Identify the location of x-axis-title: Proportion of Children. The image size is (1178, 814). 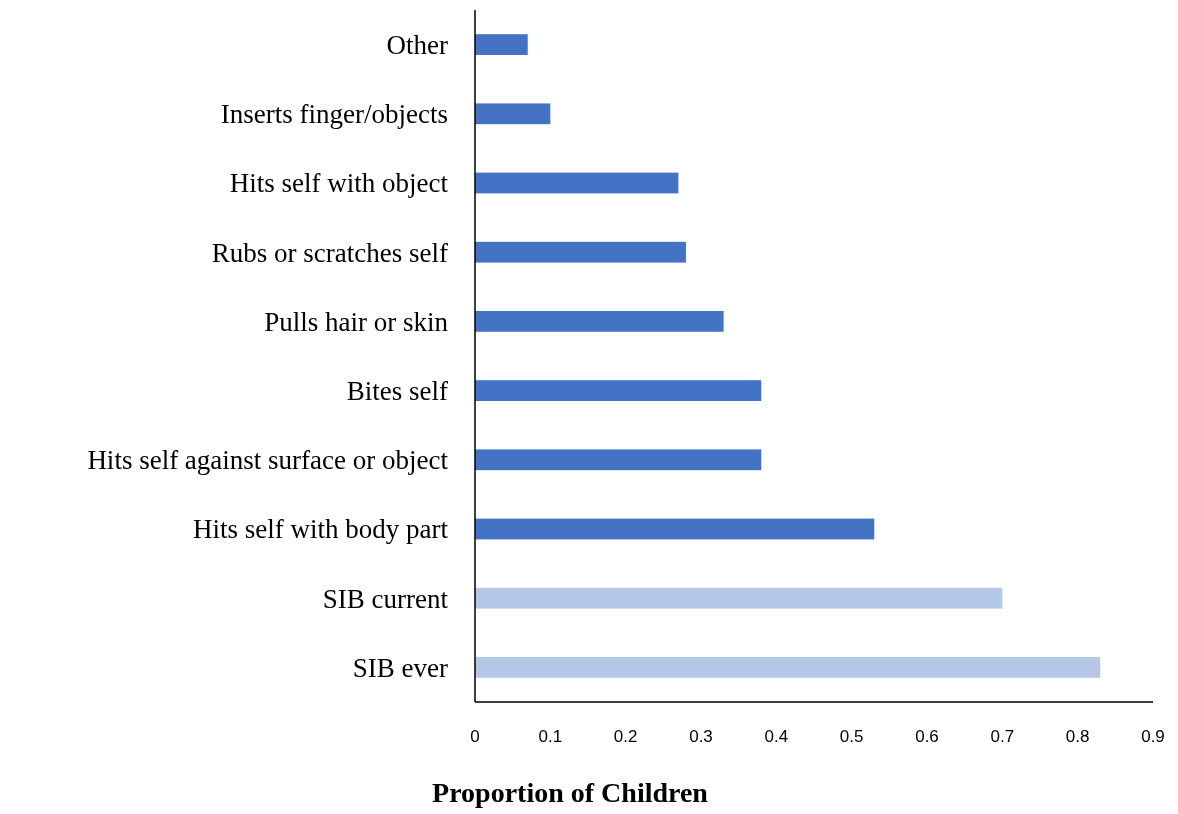
(570, 792).